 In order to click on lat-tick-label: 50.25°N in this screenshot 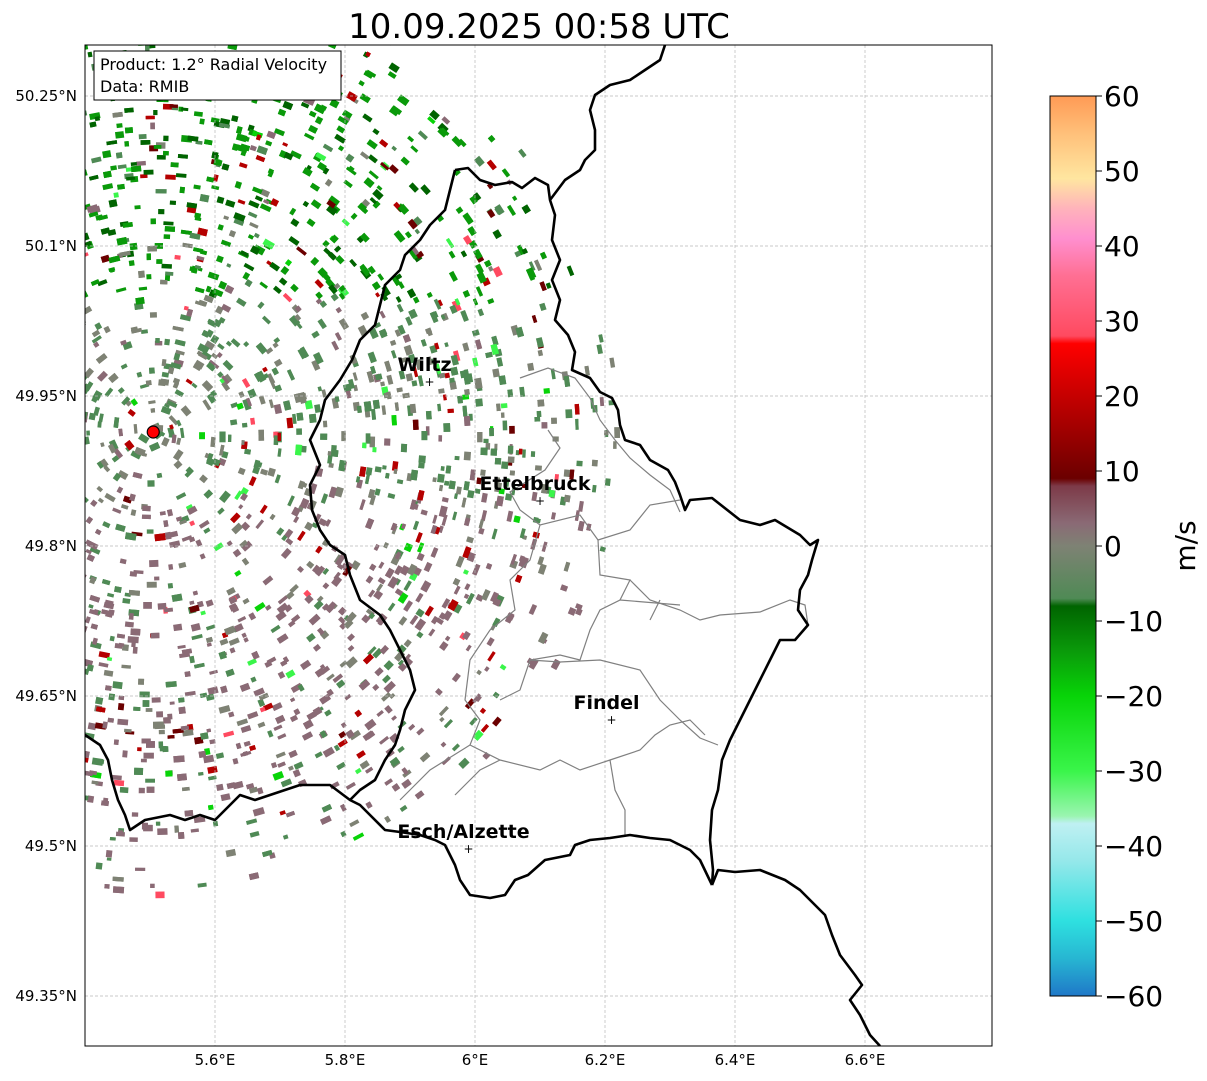, I will do `click(46, 96)`.